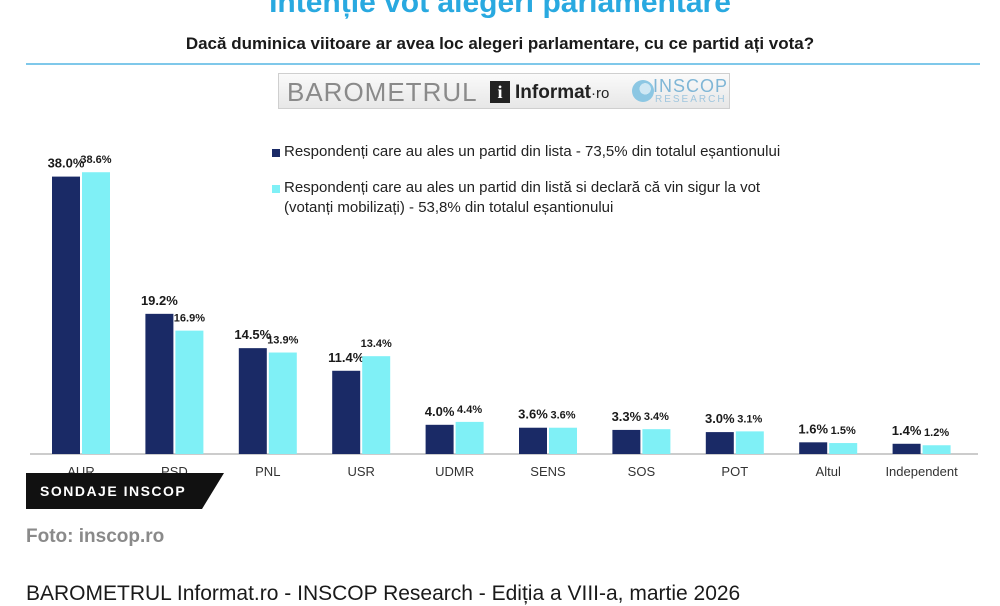  What do you see at coordinates (346, 357) in the screenshot?
I see `data-label-usr-series-1: 11.4%` at bounding box center [346, 357].